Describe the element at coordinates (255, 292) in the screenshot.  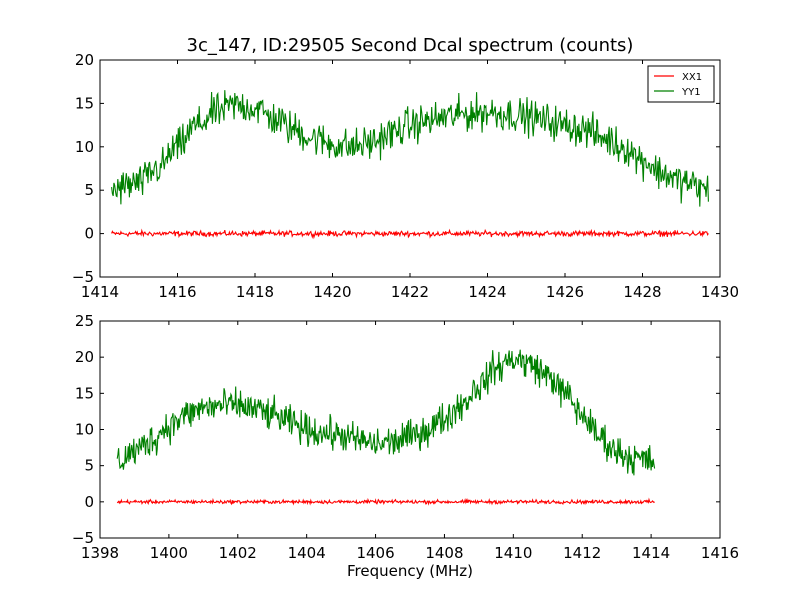
I see `x-tick-label: 1418` at that location.